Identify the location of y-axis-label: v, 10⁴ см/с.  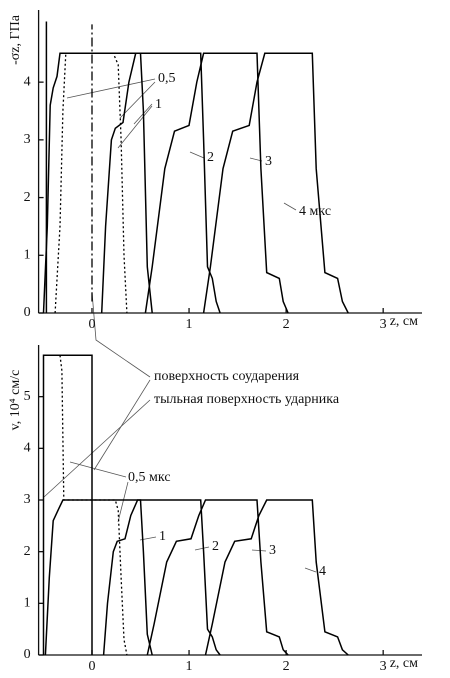
(15, 400).